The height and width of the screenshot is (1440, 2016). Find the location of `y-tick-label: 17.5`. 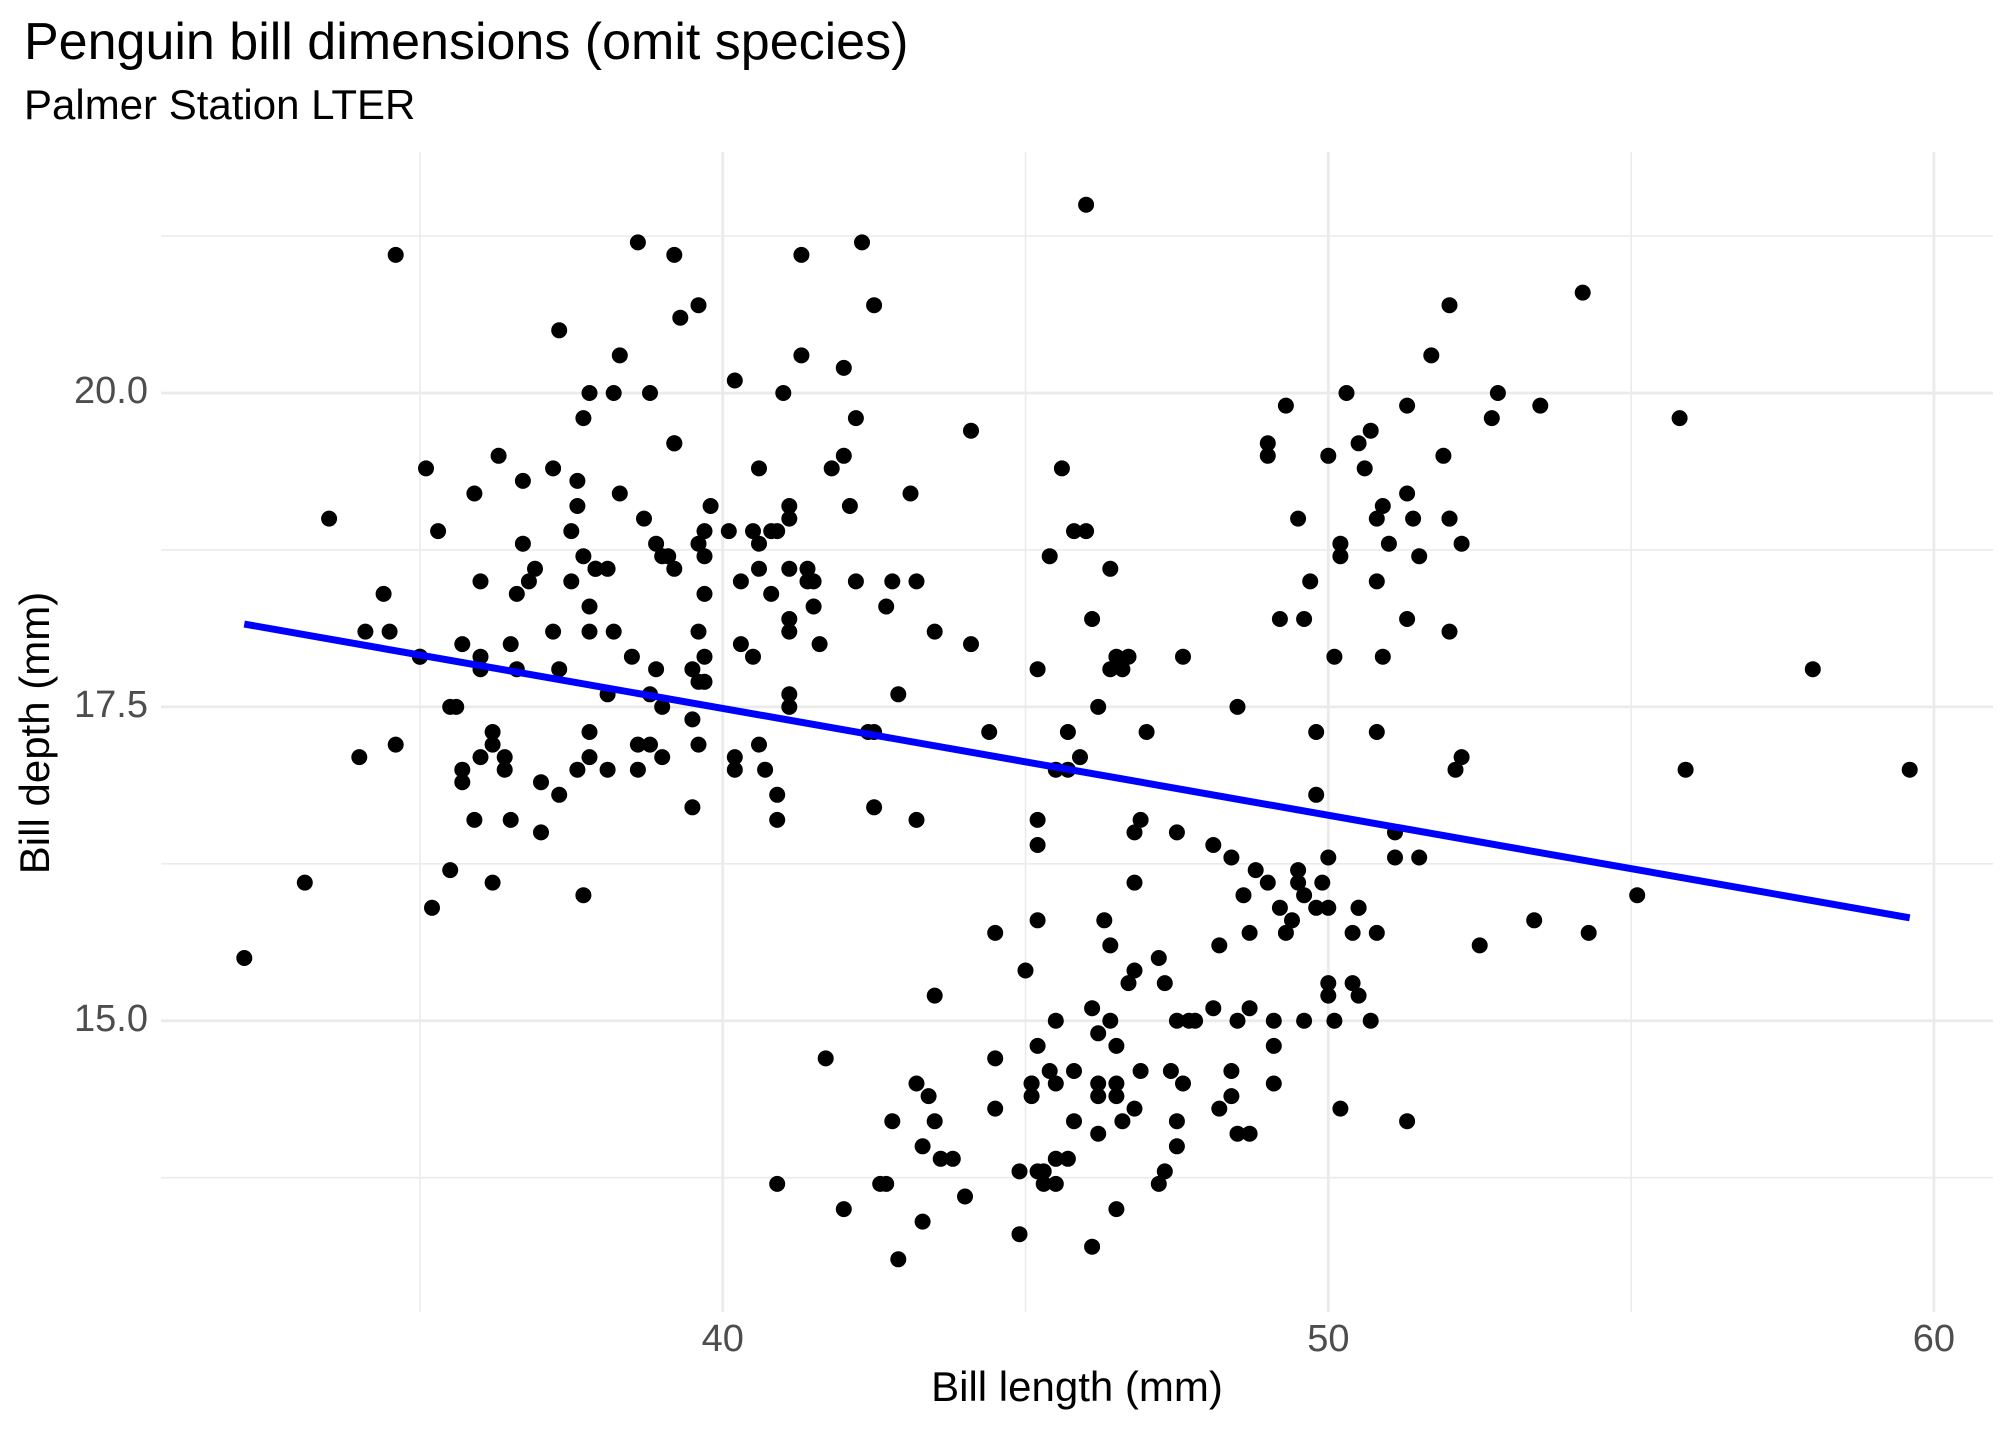

y-tick-label: 17.5 is located at coordinates (111, 704).